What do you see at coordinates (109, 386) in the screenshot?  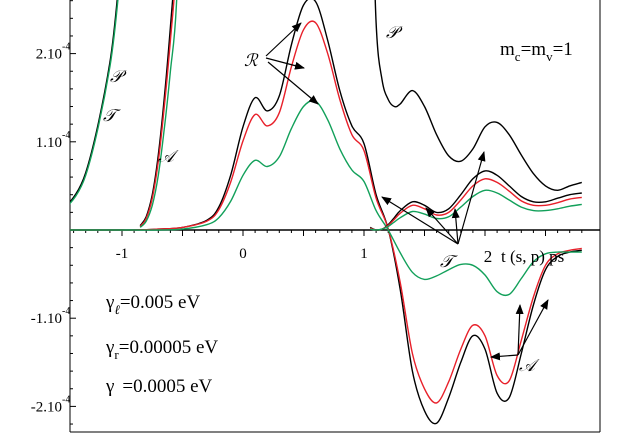 I see `param-gamma-symbol: γ` at bounding box center [109, 386].